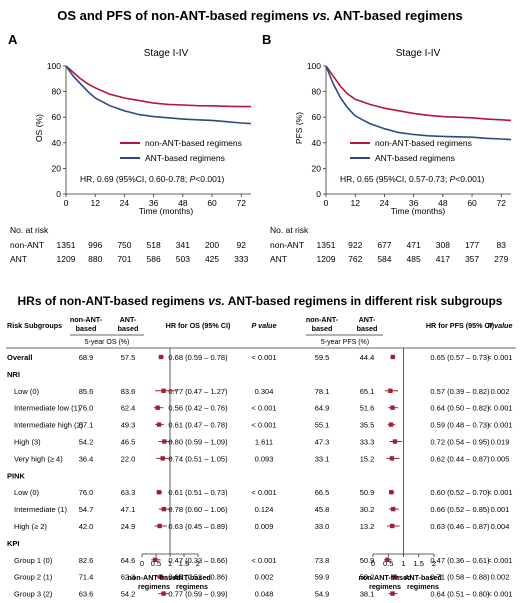 This screenshot has height=603, width=520. I want to click on os-non-ant-value: 36.4, so click(86, 458).